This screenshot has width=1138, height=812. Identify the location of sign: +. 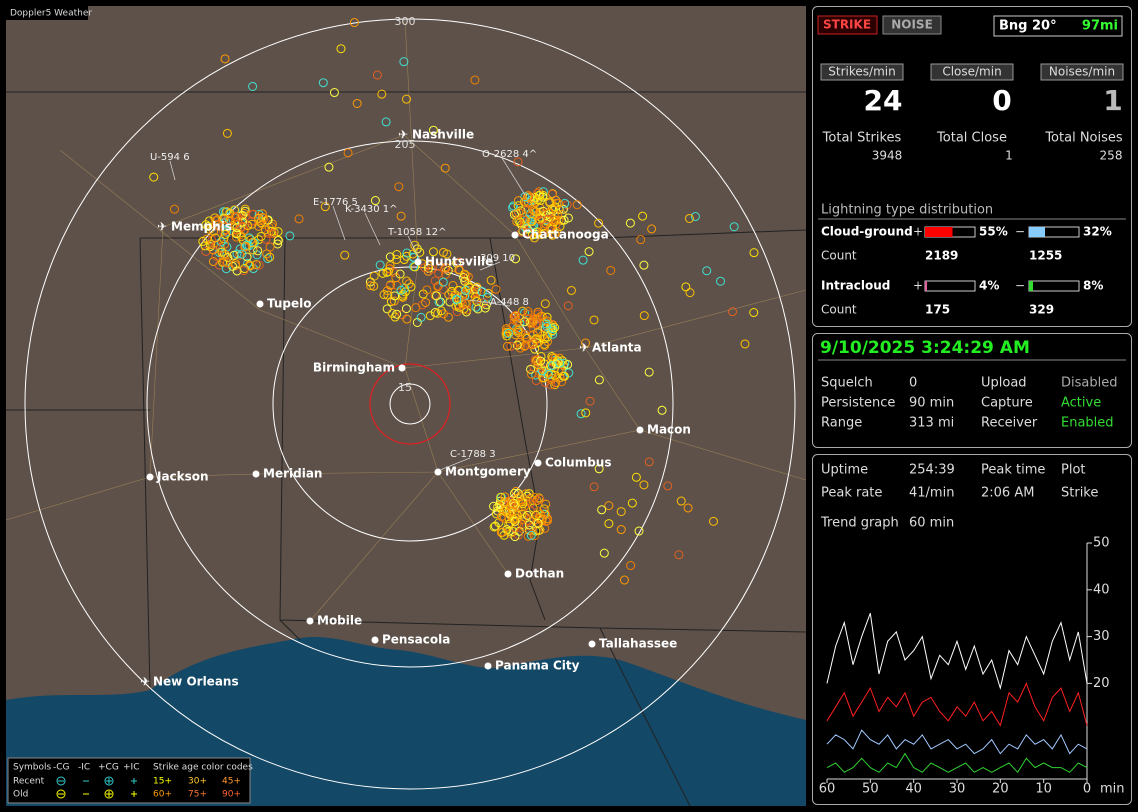
(918, 232).